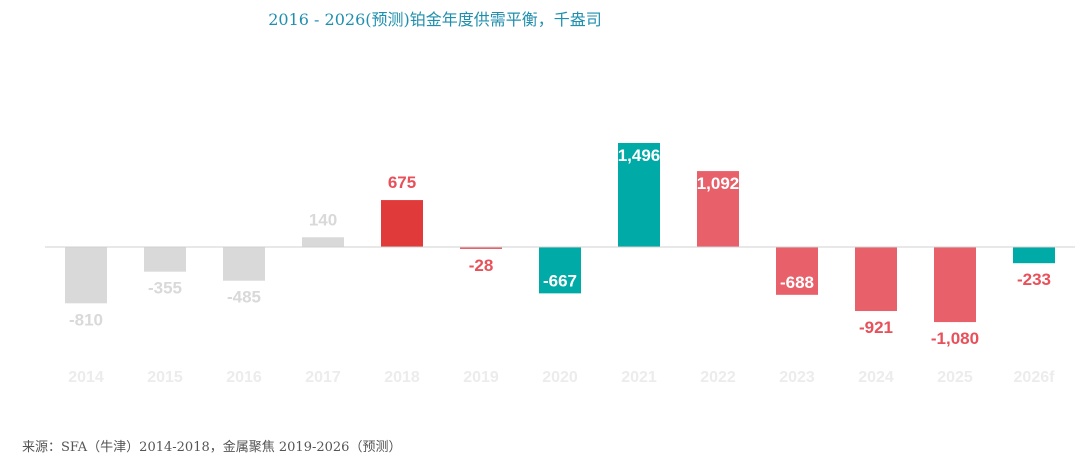 This screenshot has height=465, width=1080. I want to click on bar-2017, so click(323, 242).